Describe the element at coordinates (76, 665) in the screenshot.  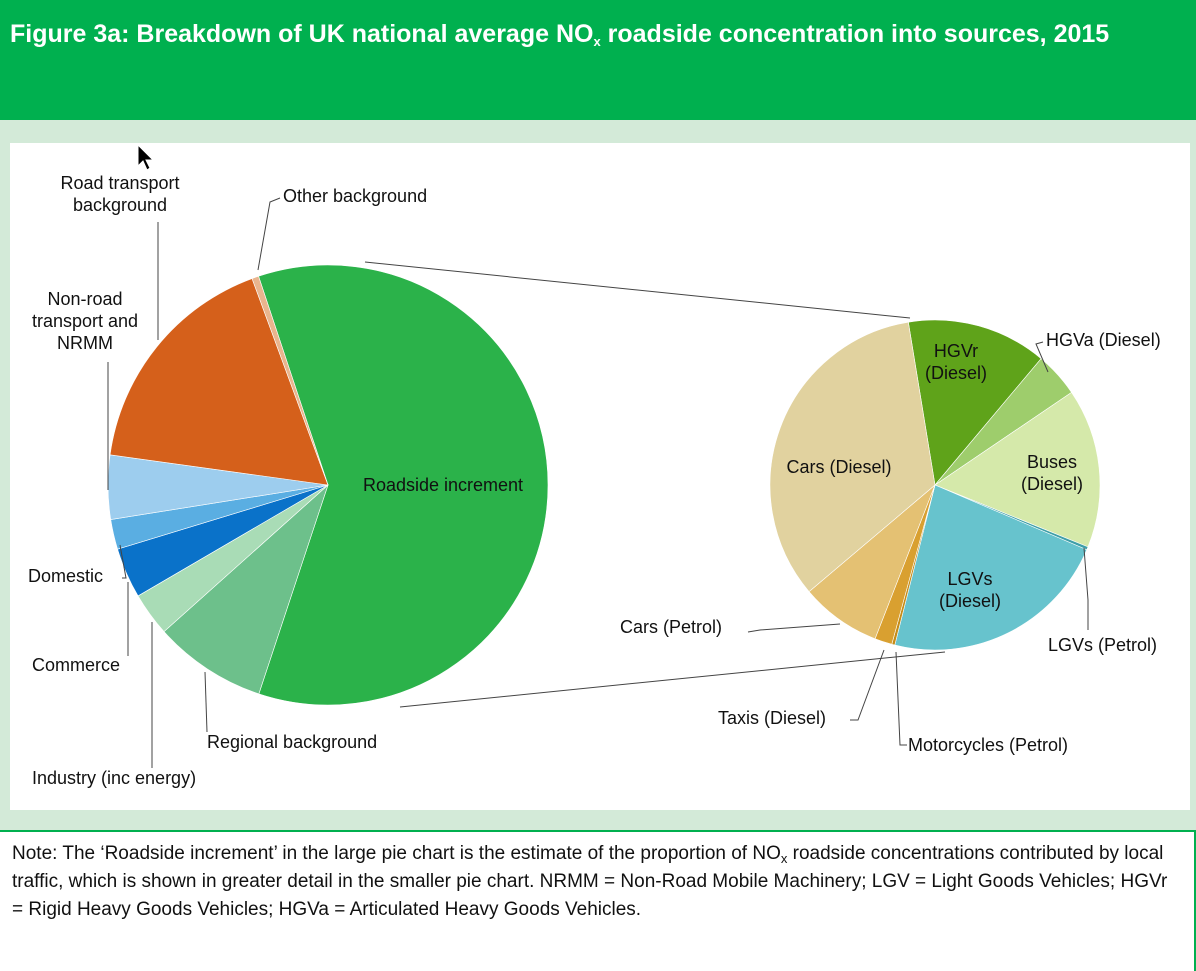
I see `slice-label: Commerce` at that location.